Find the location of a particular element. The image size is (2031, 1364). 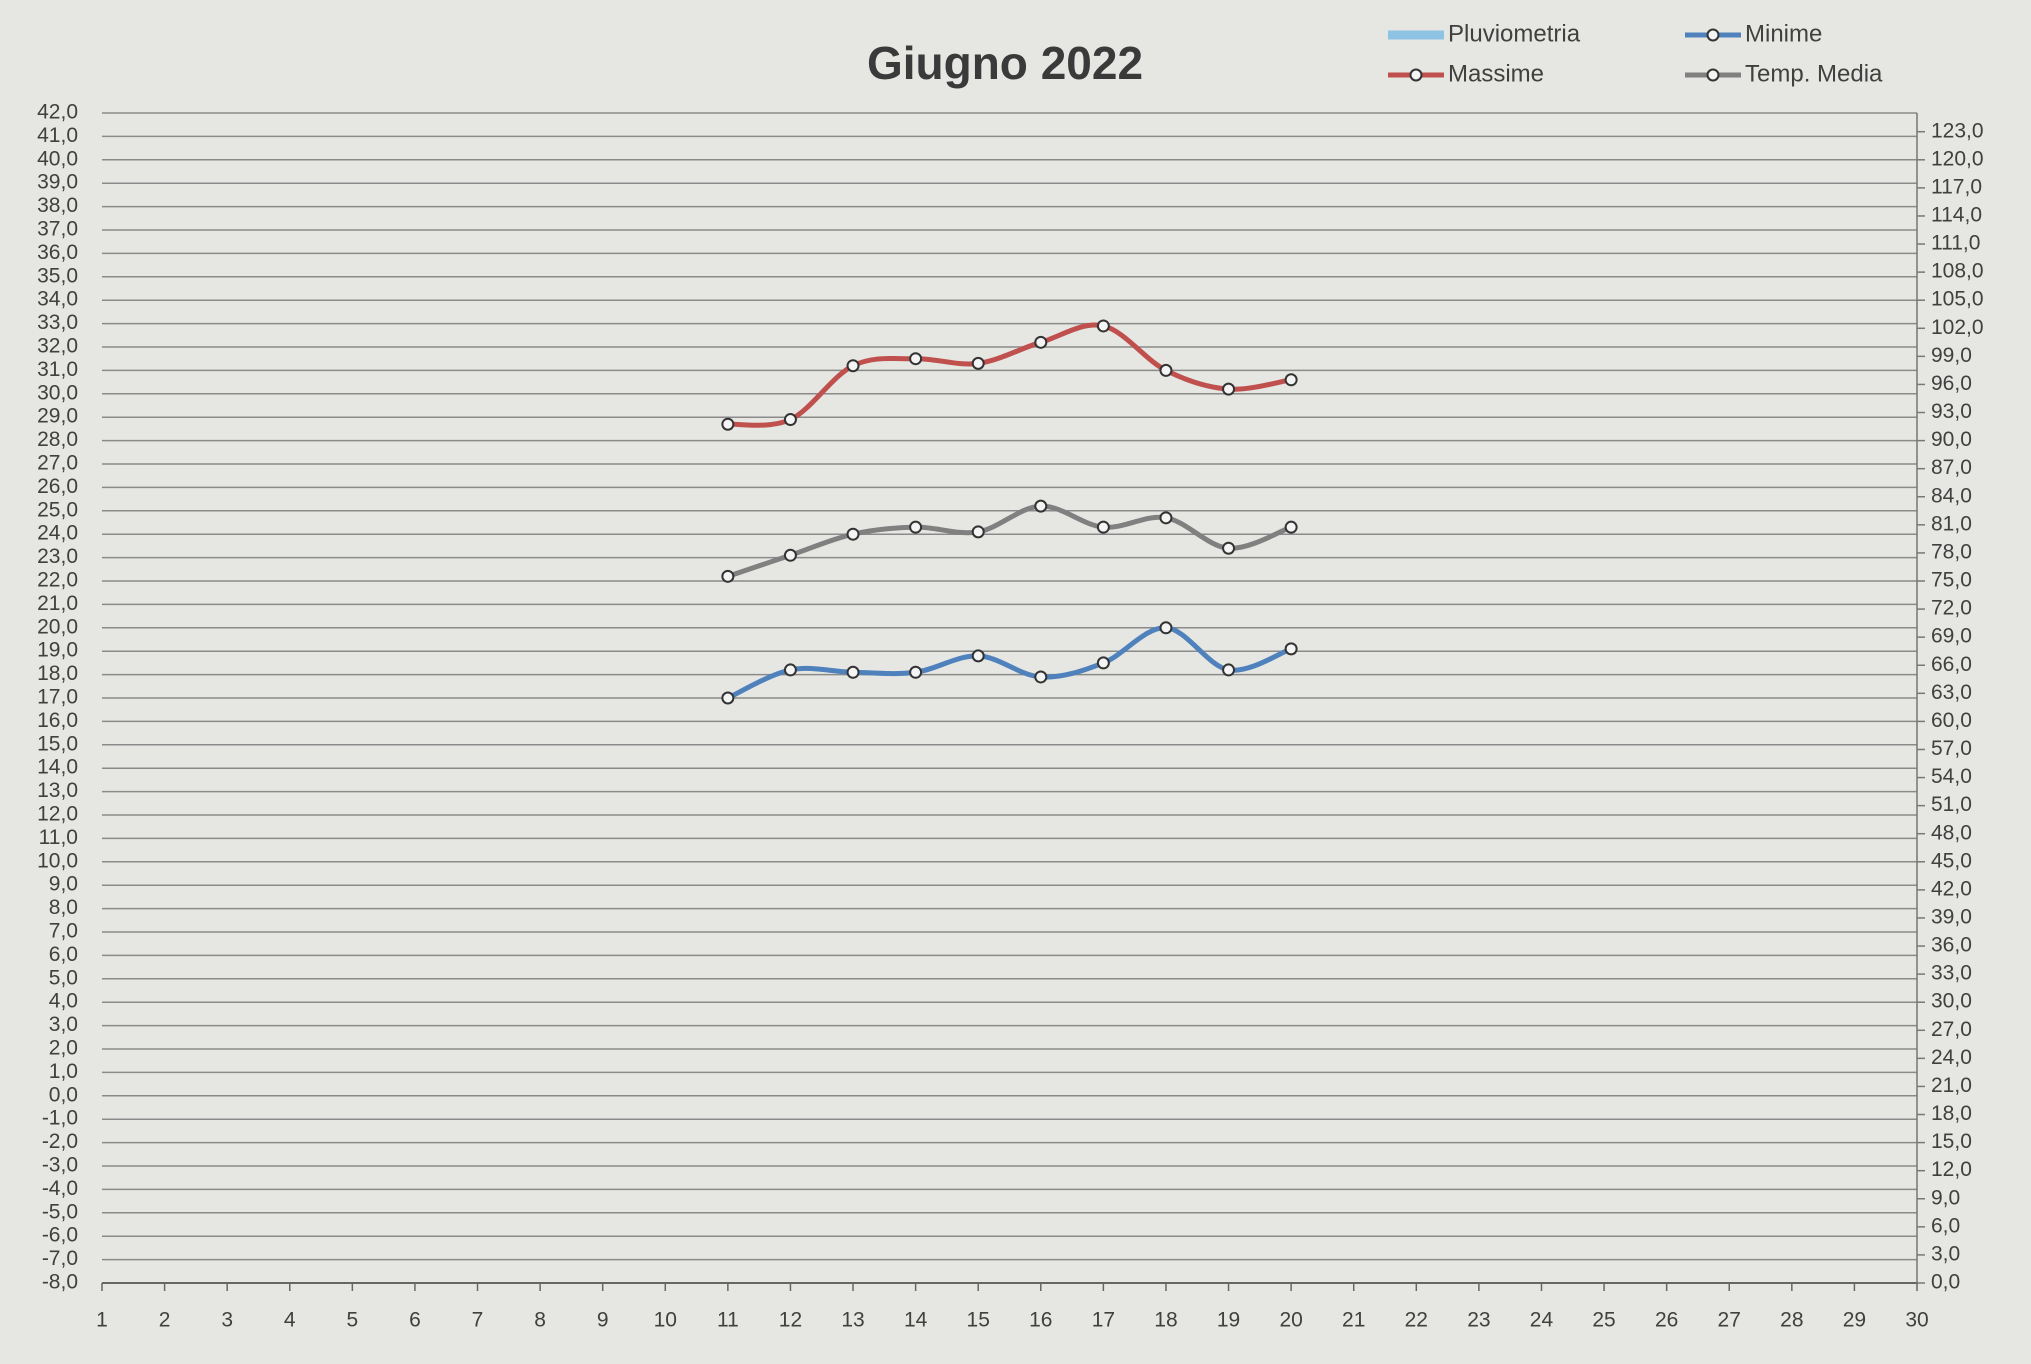

y-tick-label: 31,0 is located at coordinates (57, 369).